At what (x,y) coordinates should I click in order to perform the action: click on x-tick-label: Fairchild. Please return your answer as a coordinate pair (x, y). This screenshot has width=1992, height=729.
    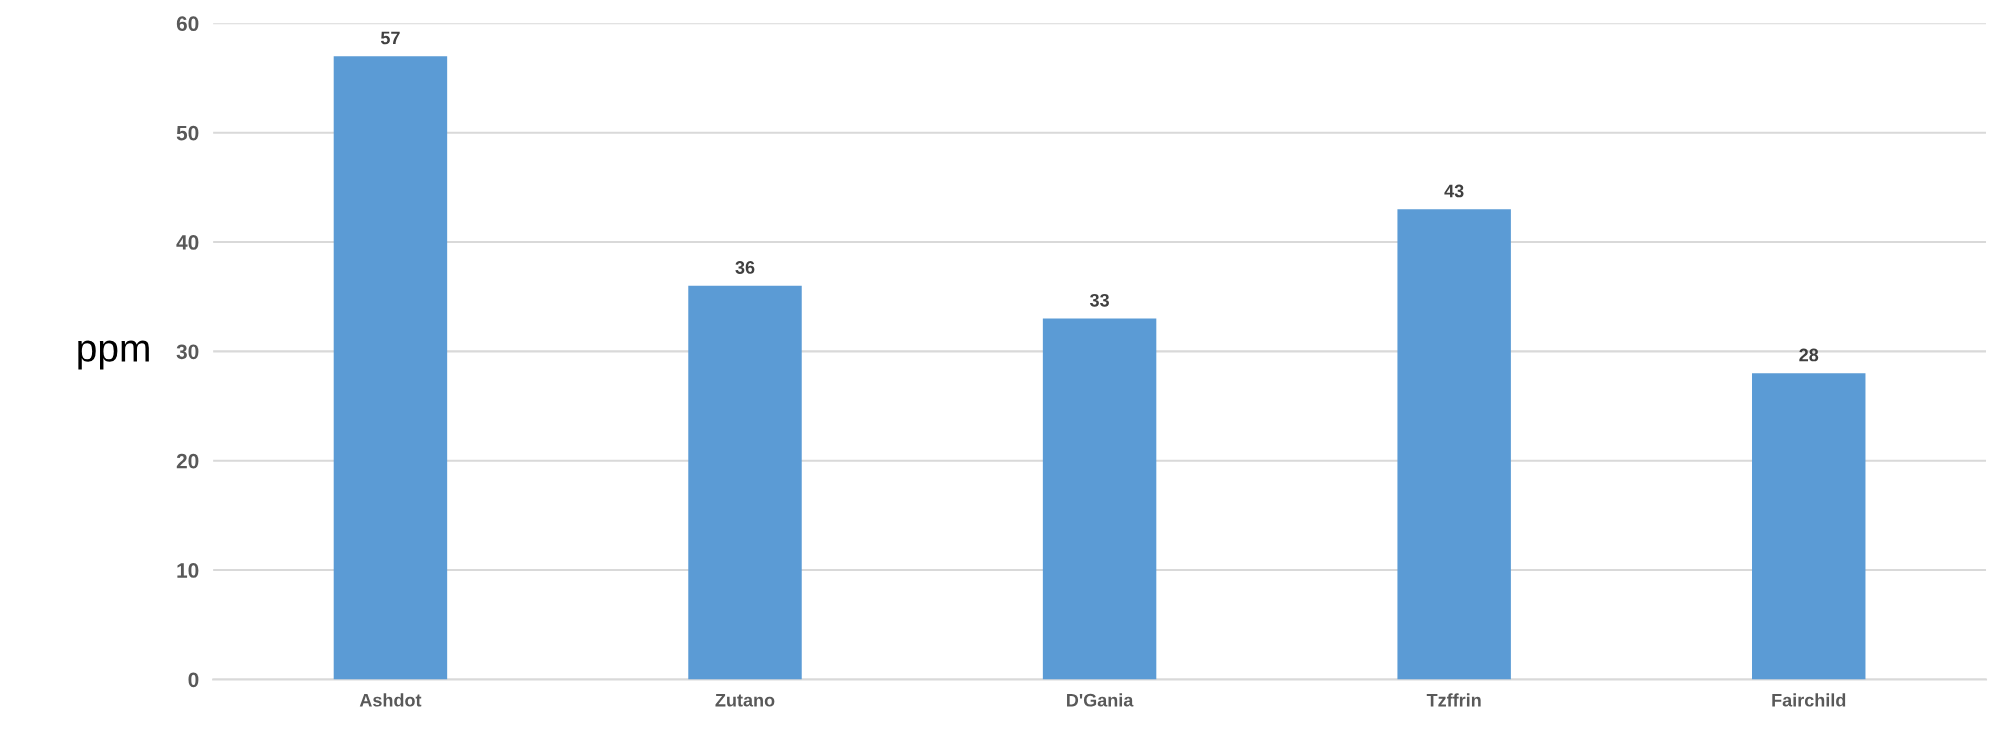
    Looking at the image, I should click on (1809, 700).